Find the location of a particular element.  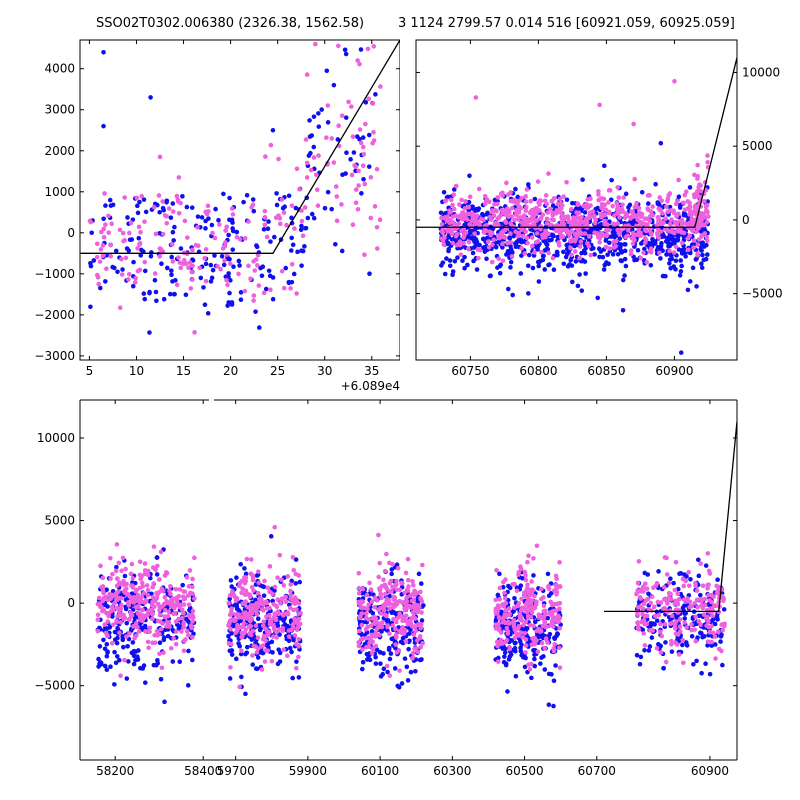

x-tick-label: 35 is located at coordinates (371, 371).